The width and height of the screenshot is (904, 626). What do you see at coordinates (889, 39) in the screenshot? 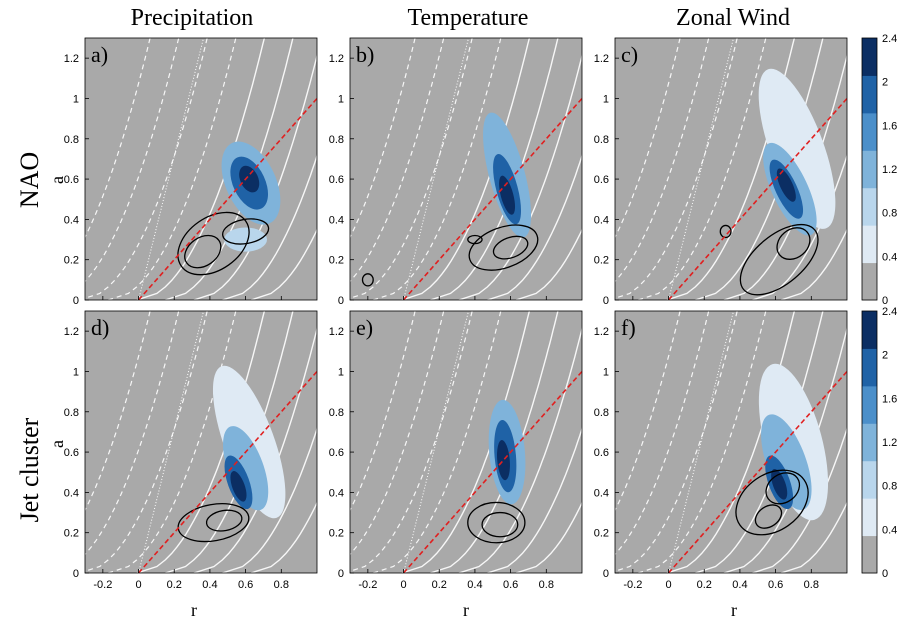
I see `colorbar-tick-label: 2.4` at bounding box center [889, 39].